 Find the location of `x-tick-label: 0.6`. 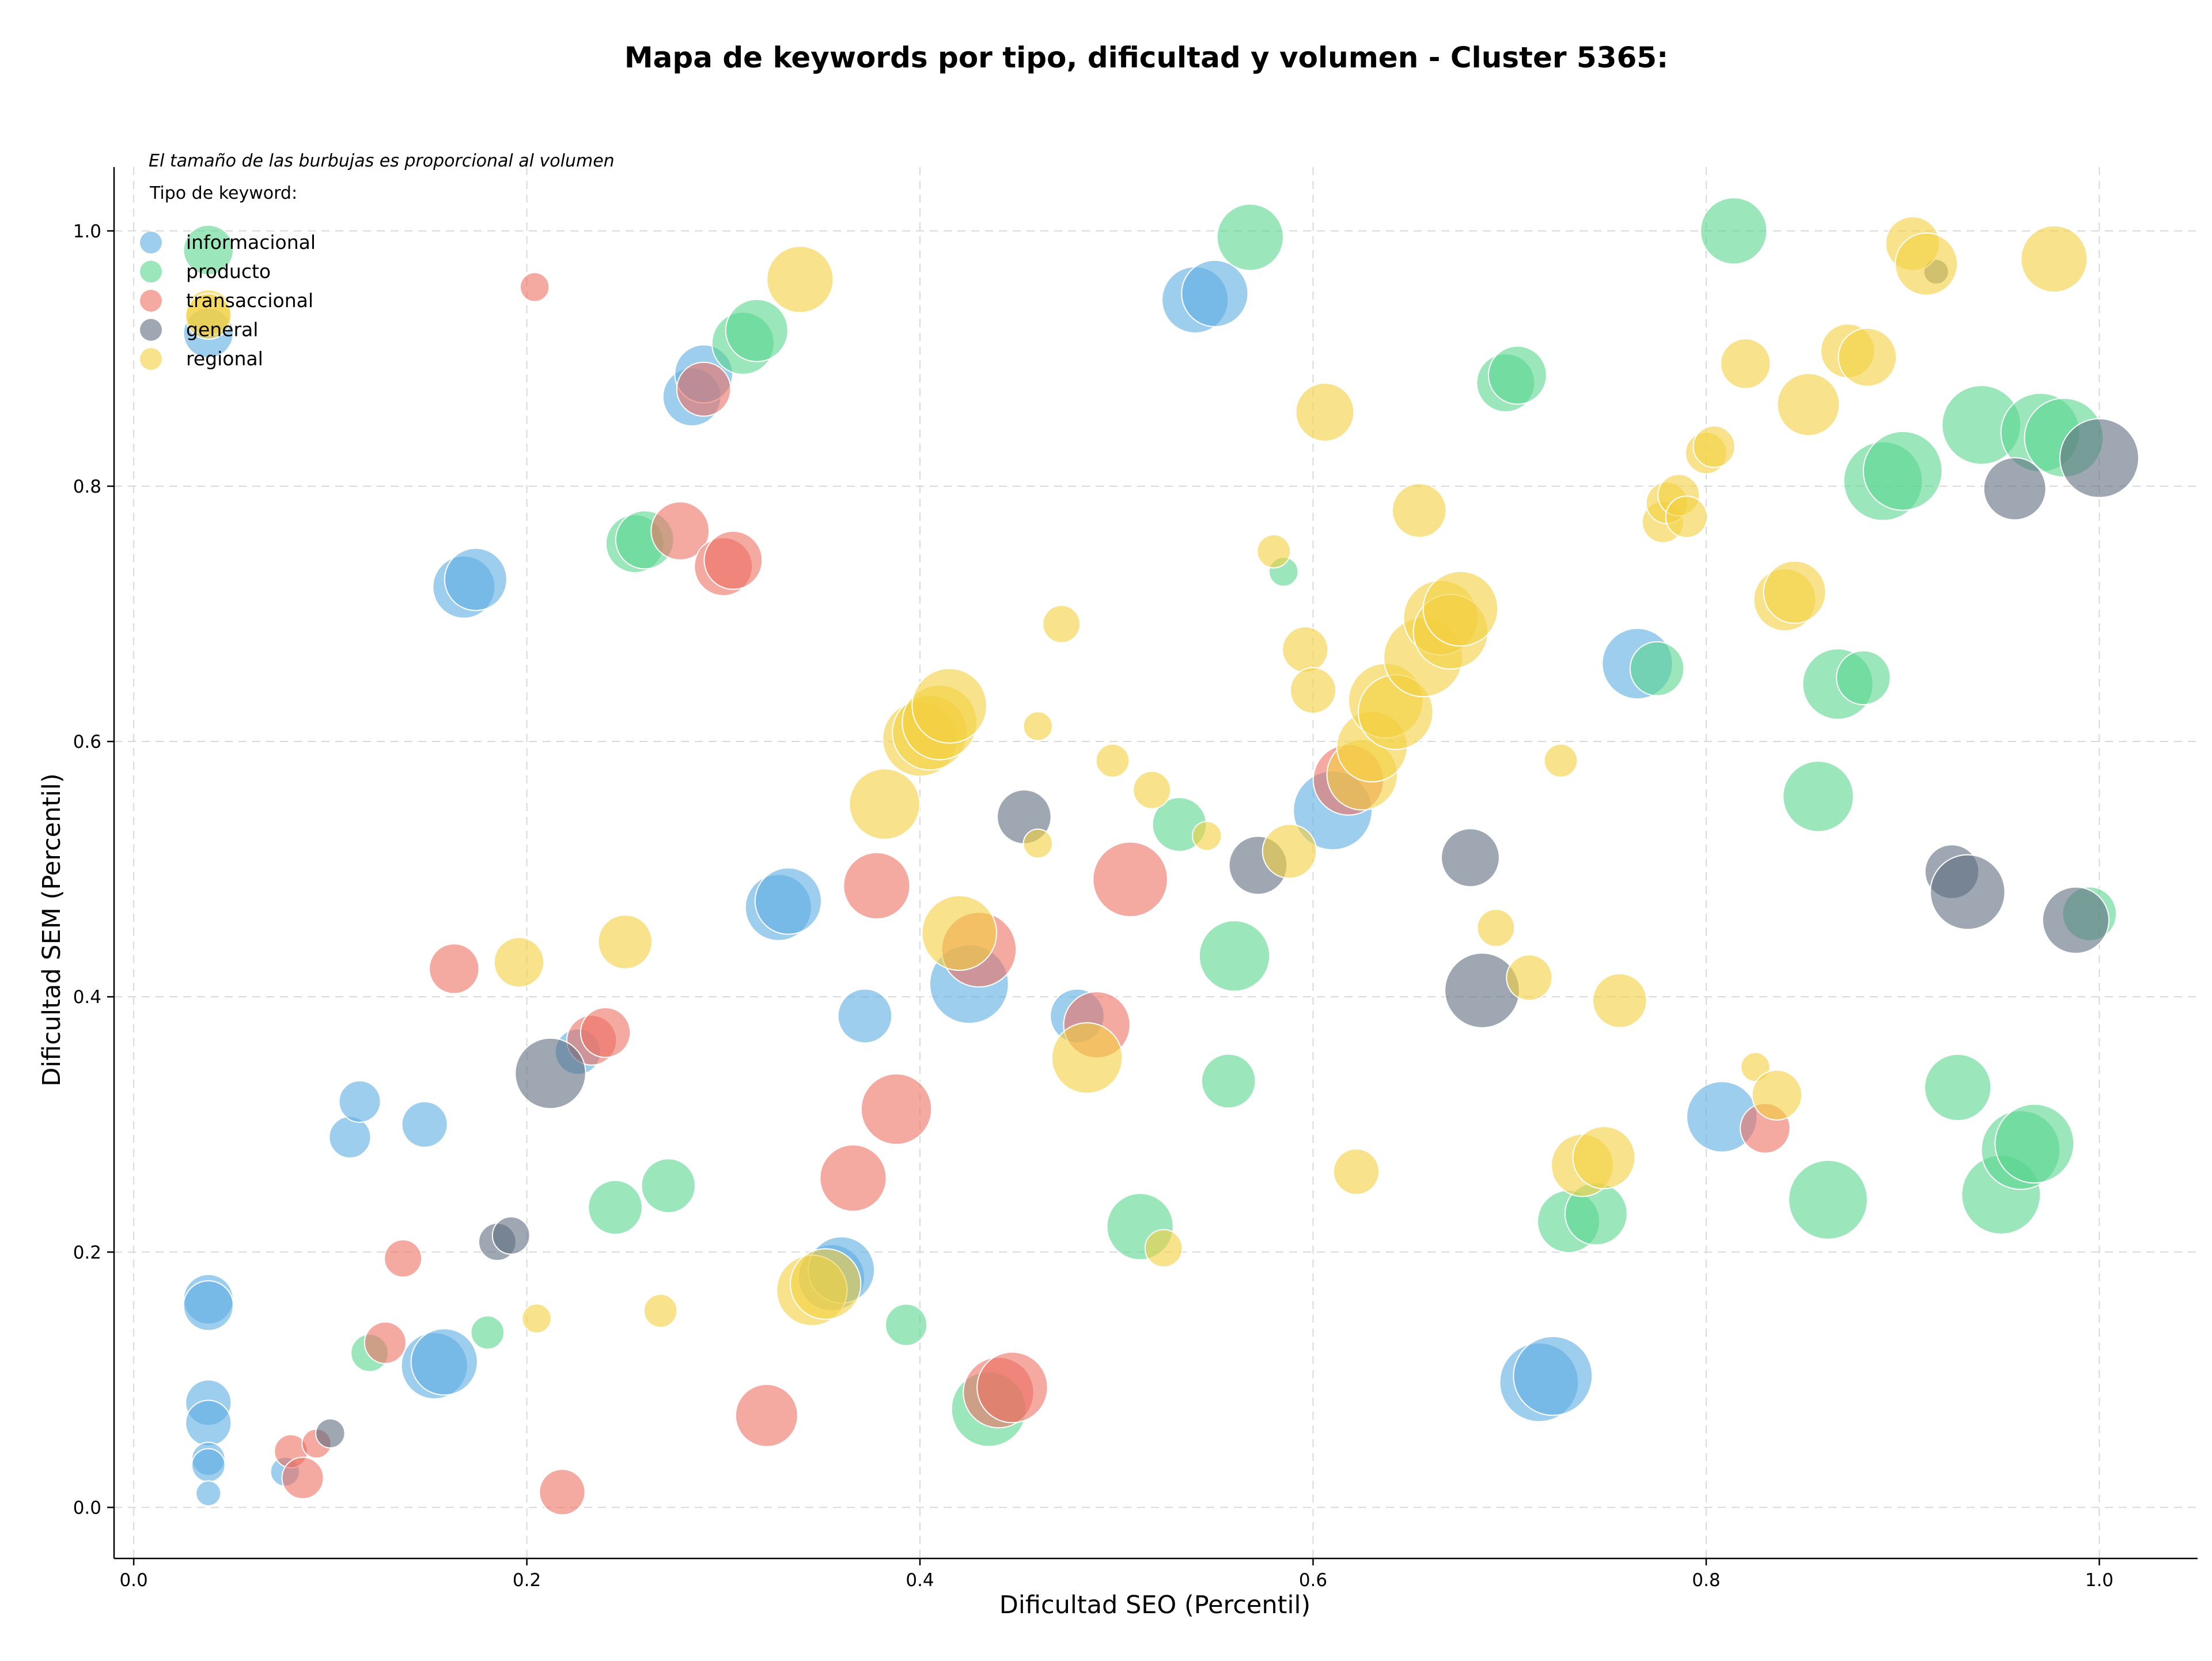

x-tick-label: 0.6 is located at coordinates (1313, 1580).